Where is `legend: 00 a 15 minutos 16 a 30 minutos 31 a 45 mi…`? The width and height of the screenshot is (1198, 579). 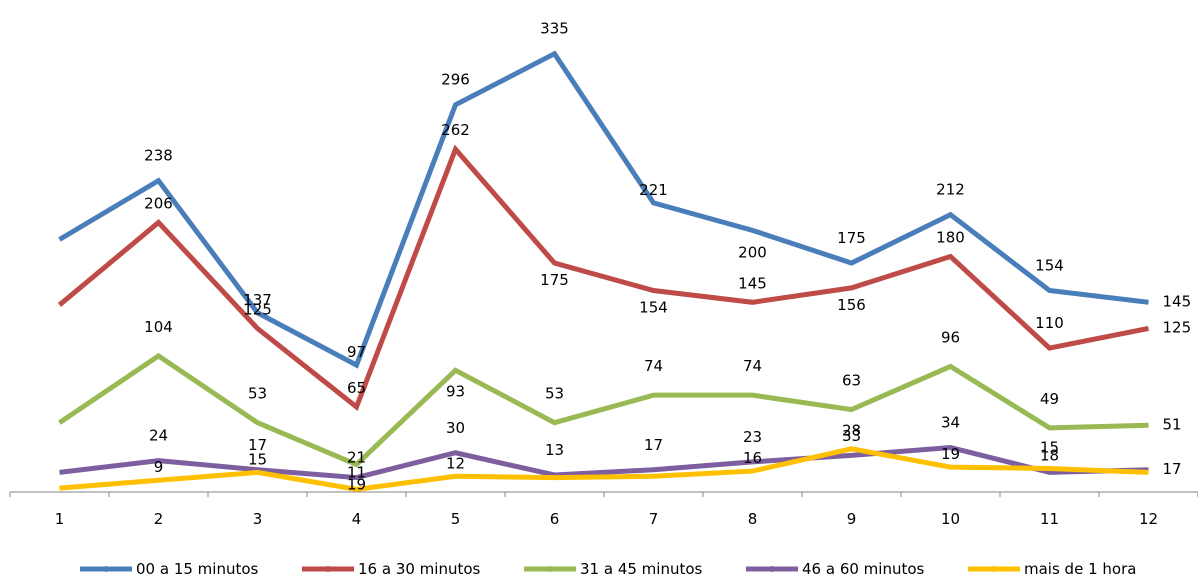
legend: 00 a 15 minutos 16 a 30 minutos 31 a 45 mi… is located at coordinates (608, 569).